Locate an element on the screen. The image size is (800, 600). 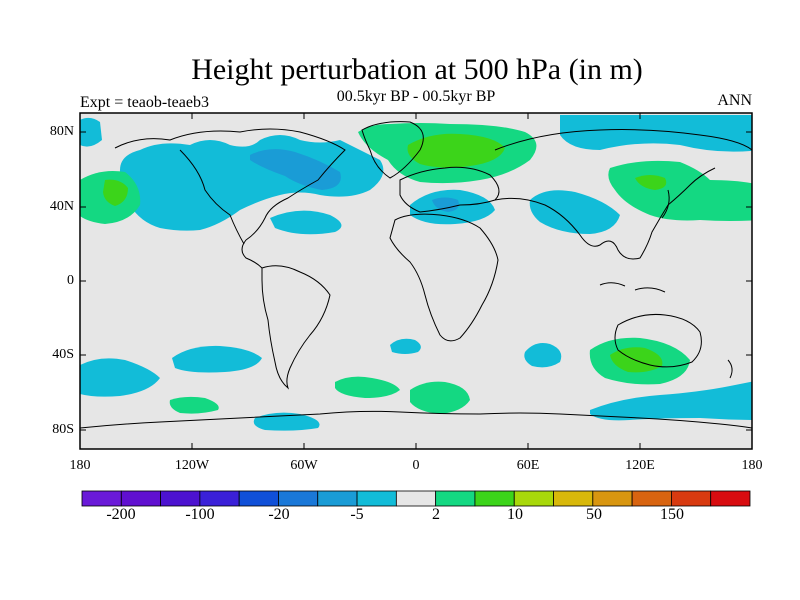
colorbar-label: 50 is located at coordinates (594, 514).